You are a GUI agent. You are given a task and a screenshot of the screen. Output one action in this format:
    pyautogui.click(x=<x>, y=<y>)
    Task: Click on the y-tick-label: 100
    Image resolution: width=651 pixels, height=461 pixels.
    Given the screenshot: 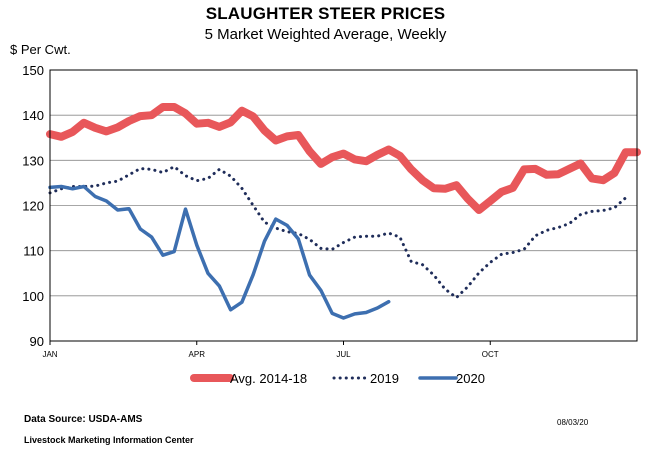 What is the action you would take?
    pyautogui.click(x=33, y=296)
    